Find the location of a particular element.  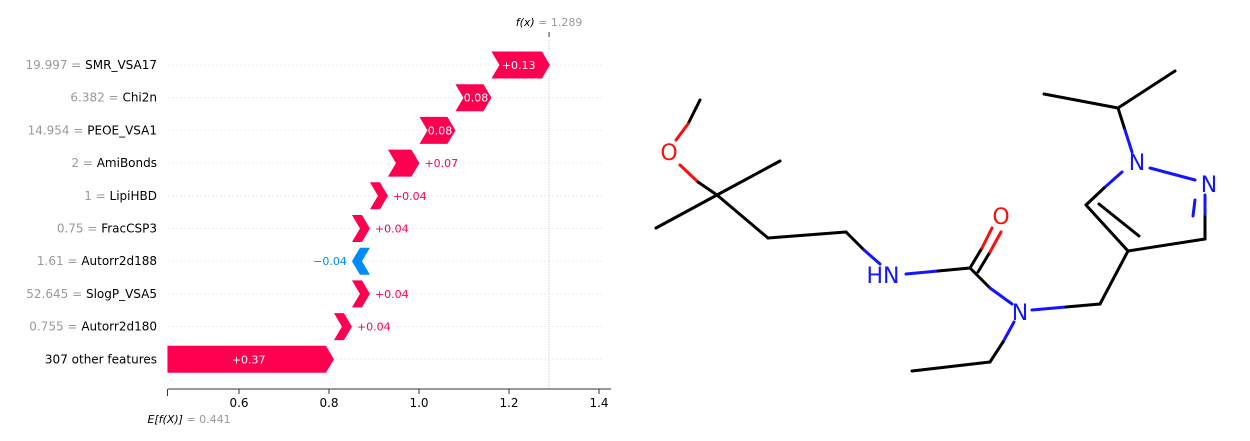

feature-value: 6.382 = is located at coordinates (96, 98).